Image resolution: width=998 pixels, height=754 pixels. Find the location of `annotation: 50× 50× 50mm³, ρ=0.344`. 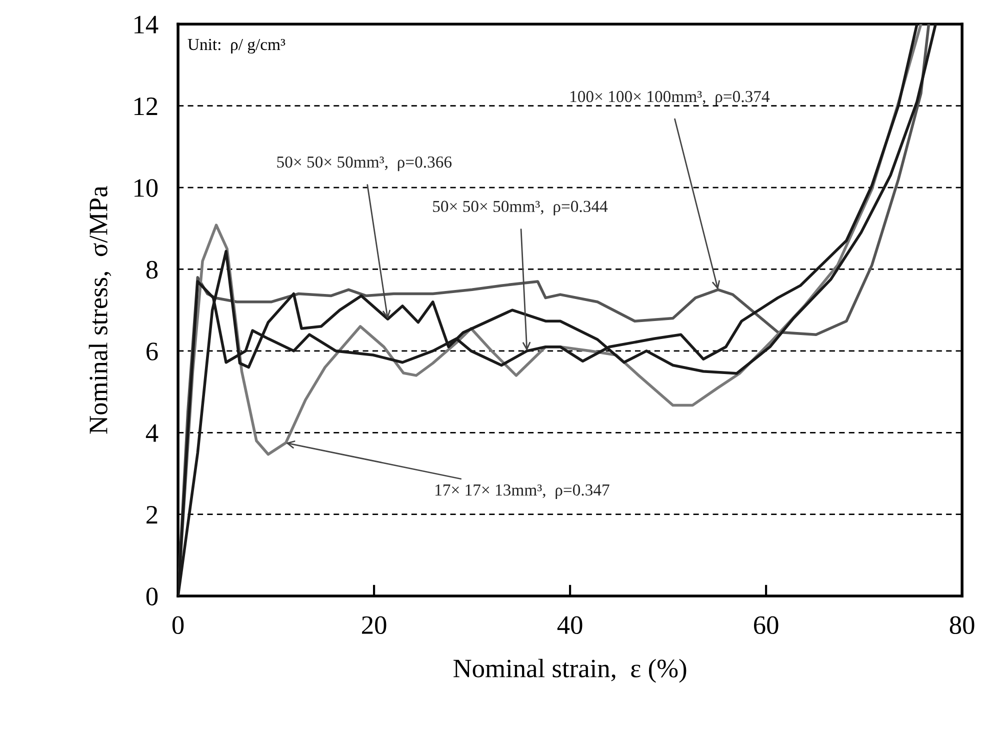

annotation: 50× 50× 50mm³, ρ=0.344 is located at coordinates (520, 208).